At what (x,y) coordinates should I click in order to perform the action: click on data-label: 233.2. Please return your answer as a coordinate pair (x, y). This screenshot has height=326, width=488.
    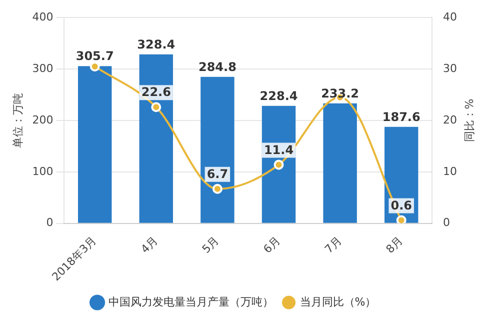
    Looking at the image, I should click on (340, 93).